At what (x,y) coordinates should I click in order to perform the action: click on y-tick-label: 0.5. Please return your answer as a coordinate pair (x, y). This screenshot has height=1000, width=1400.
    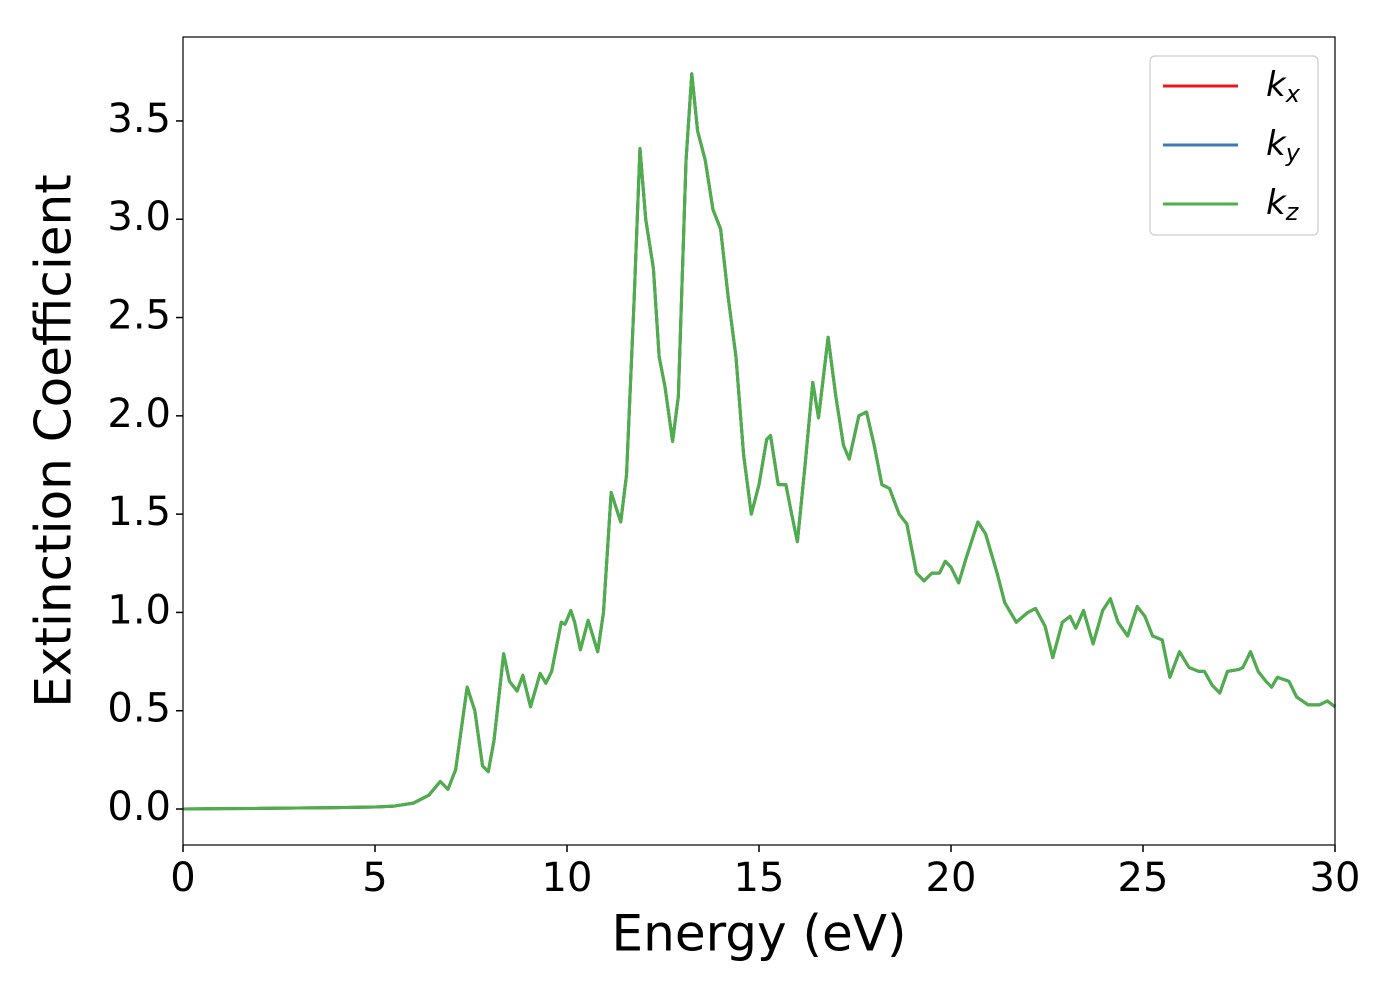
    Looking at the image, I should click on (139, 709).